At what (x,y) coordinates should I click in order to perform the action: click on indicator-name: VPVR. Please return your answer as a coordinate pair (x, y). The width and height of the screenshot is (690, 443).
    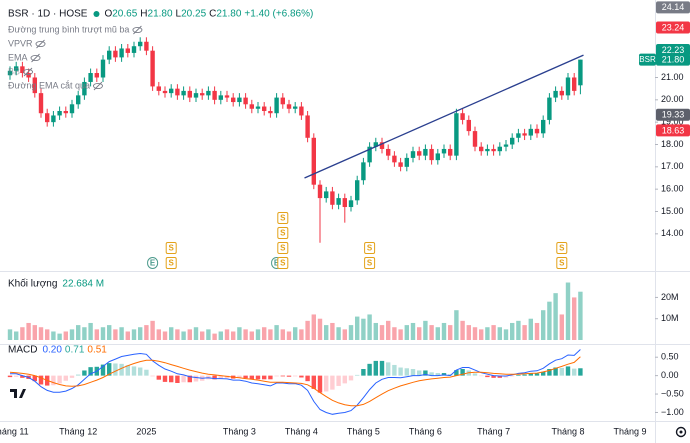
    Looking at the image, I should click on (20, 43).